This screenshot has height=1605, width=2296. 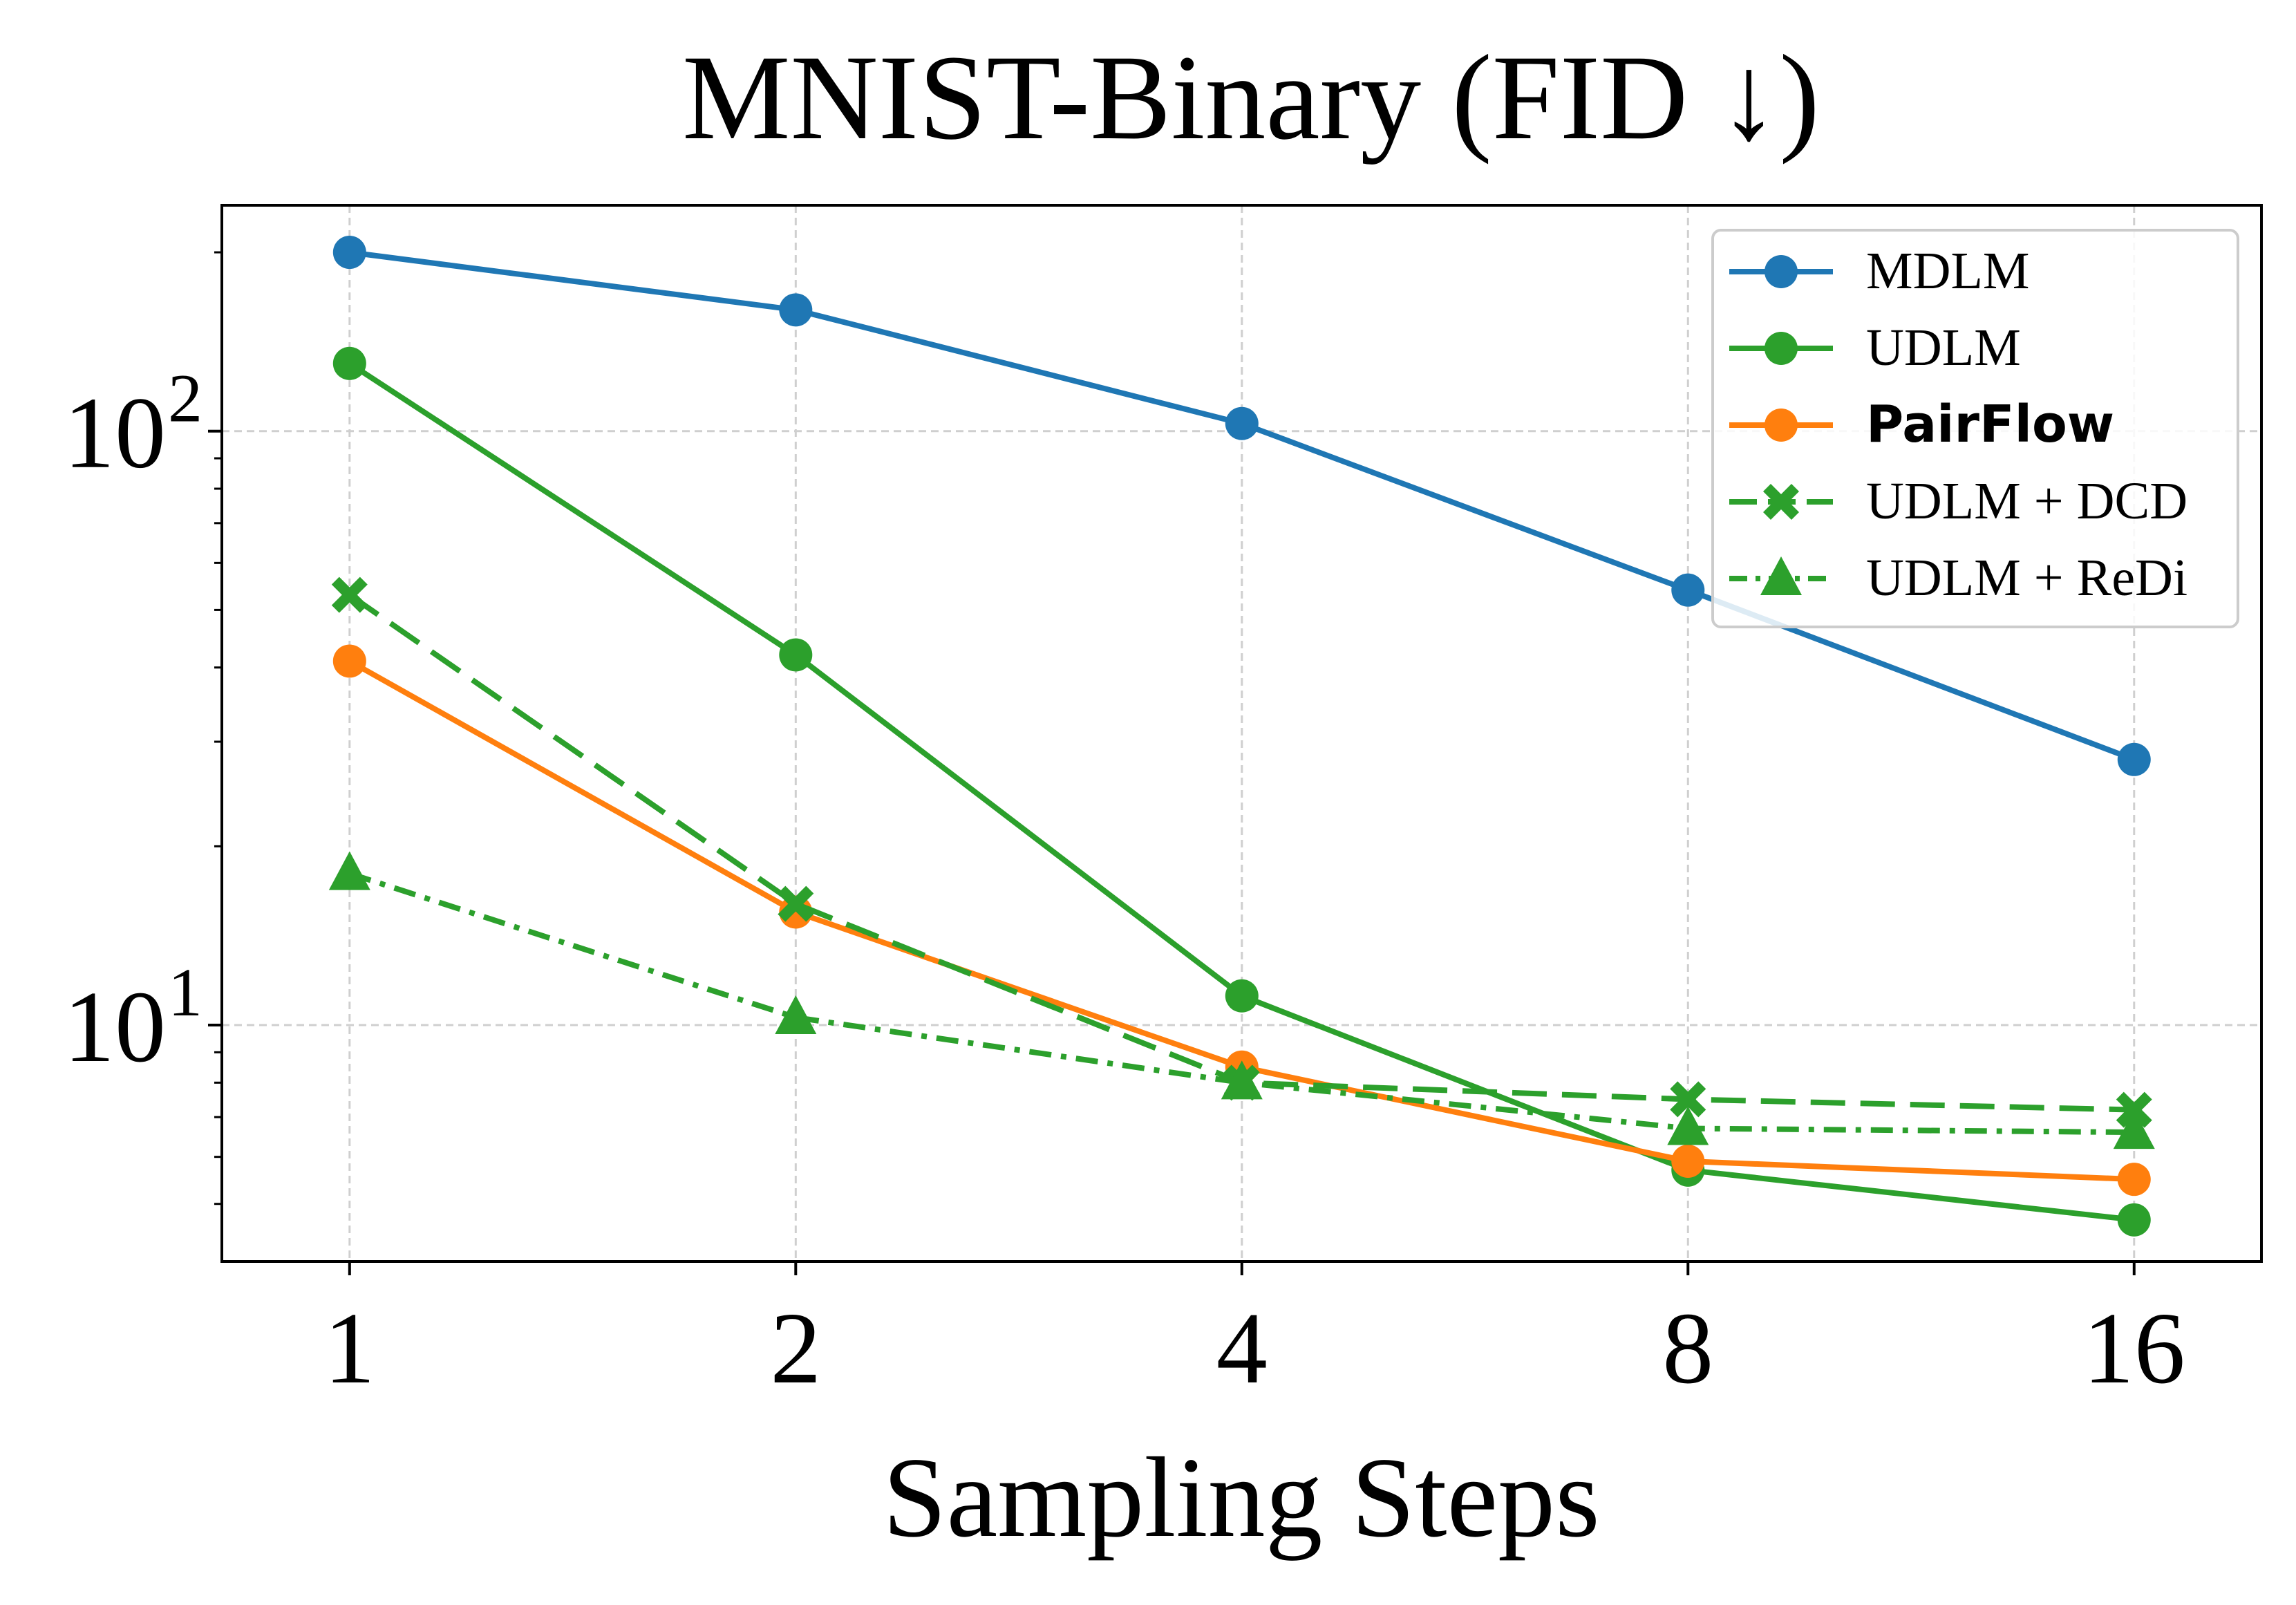 I want to click on y-tick-exponent: 2, so click(x=185, y=398).